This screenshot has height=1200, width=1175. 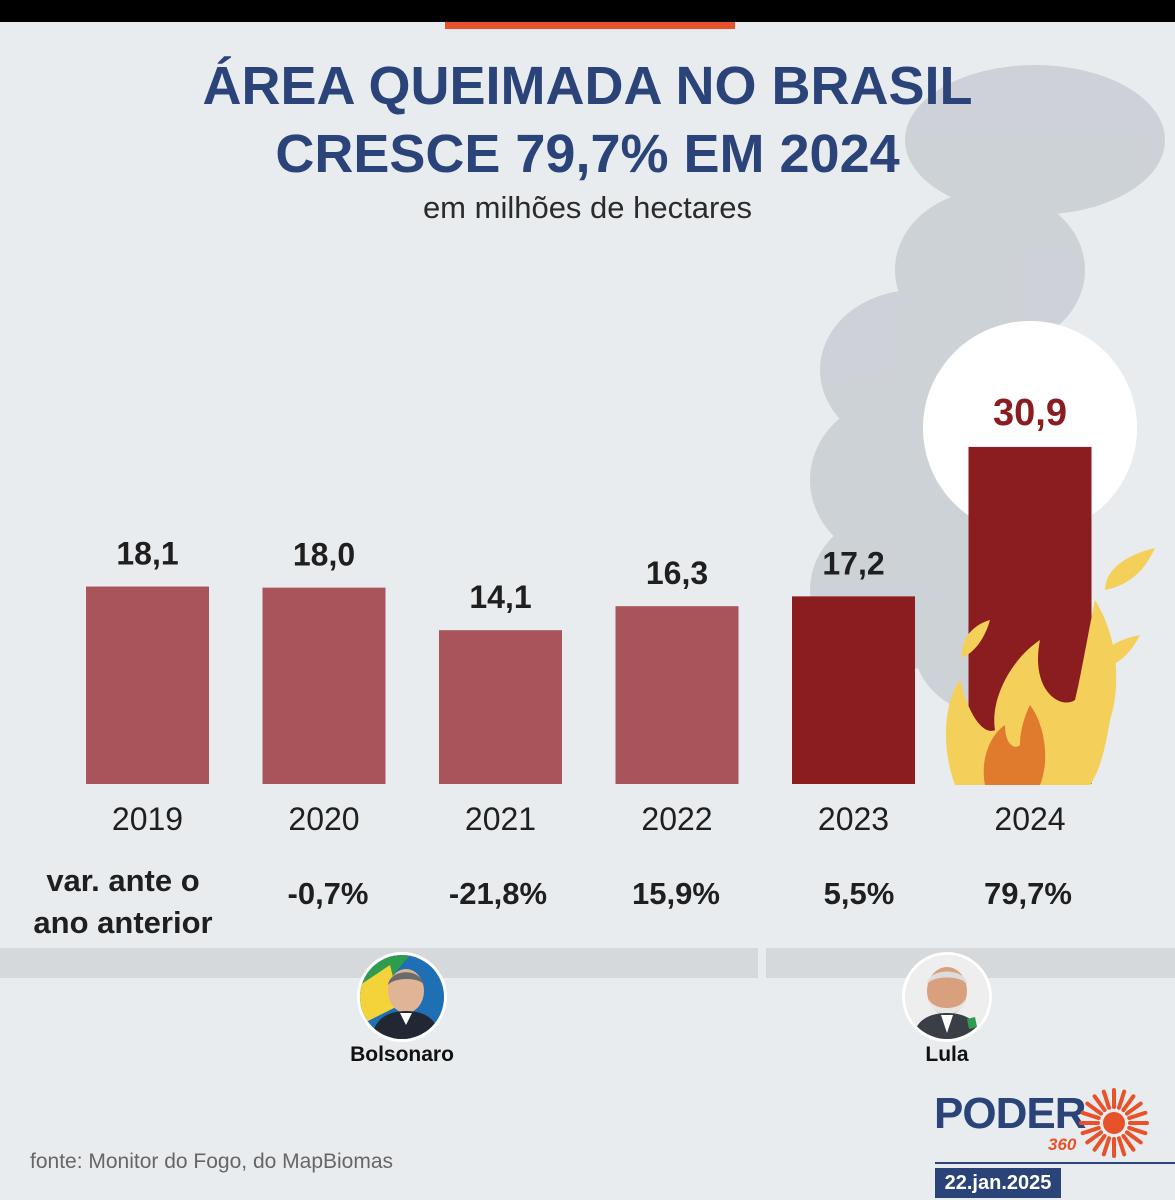 I want to click on bar-2022, so click(x=677, y=695).